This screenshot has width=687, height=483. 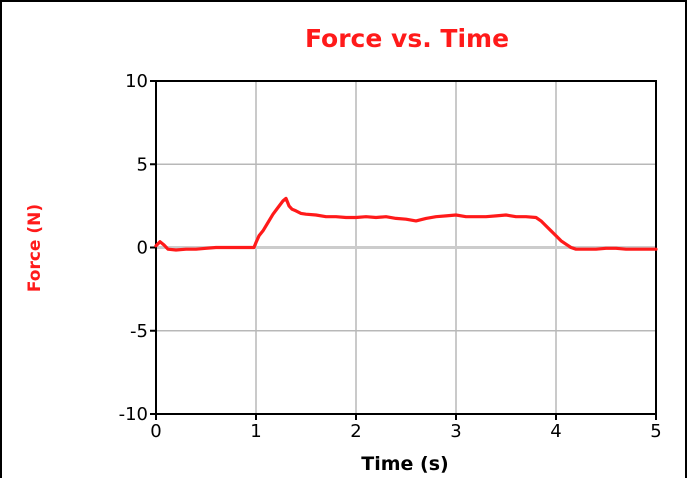 What do you see at coordinates (404, 464) in the screenshot?
I see `x-axis-label: Time (s)` at bounding box center [404, 464].